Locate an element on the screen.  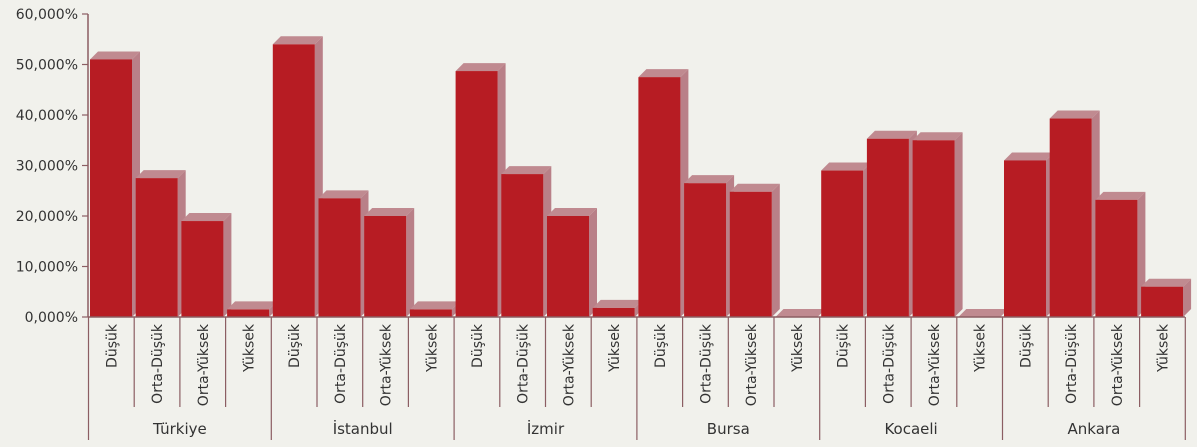
x-group-label: İstanbul is located at coordinates (363, 428).